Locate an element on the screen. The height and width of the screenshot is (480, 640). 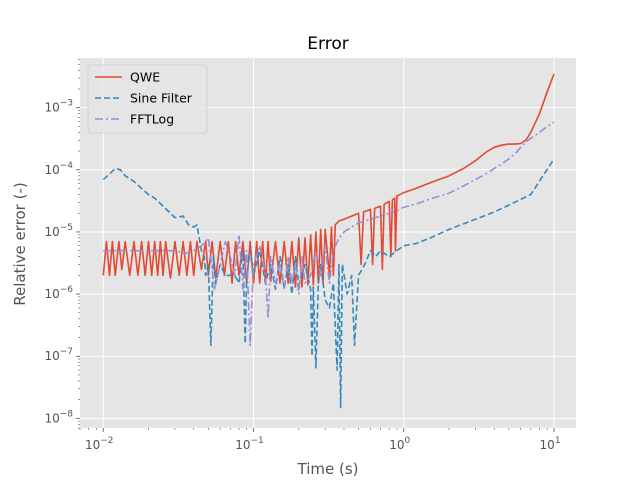
y-tick-label: 10⁻⁴ is located at coordinates (58, 169).